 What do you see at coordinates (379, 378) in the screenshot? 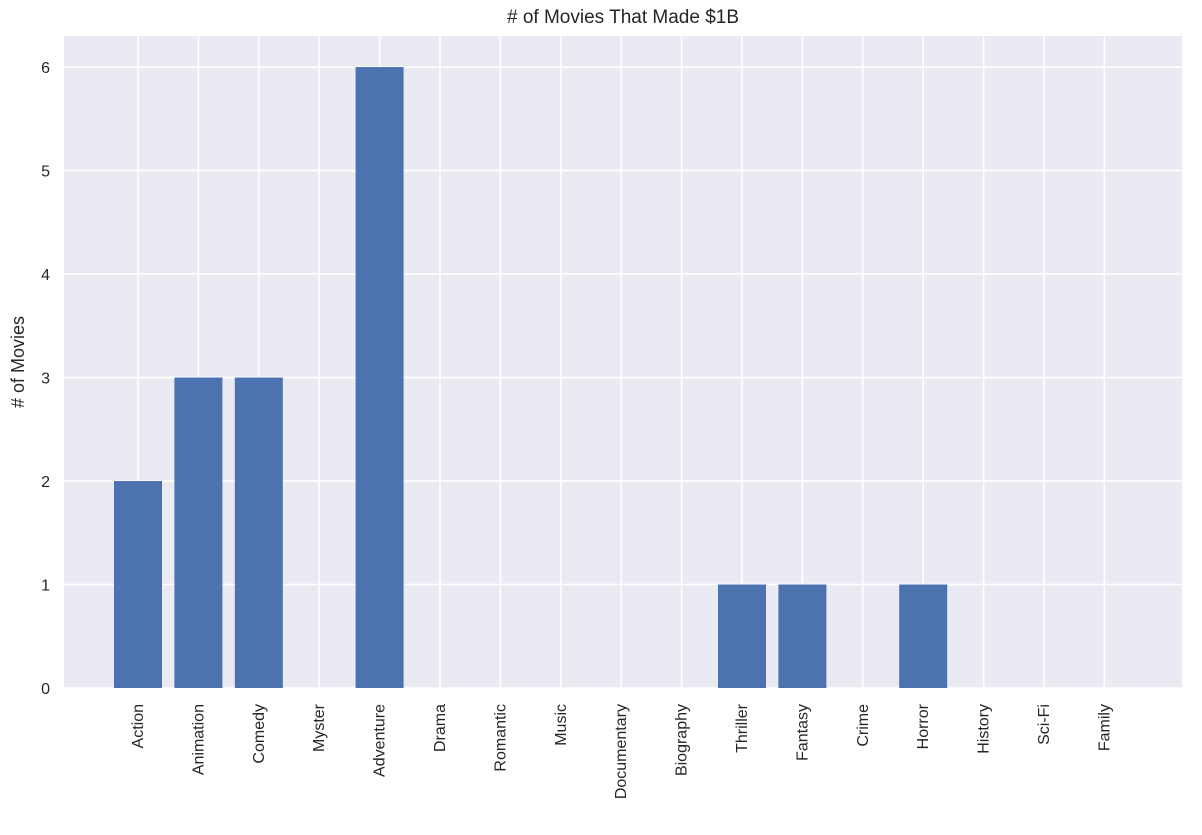
I see `bar-adventure` at bounding box center [379, 378].